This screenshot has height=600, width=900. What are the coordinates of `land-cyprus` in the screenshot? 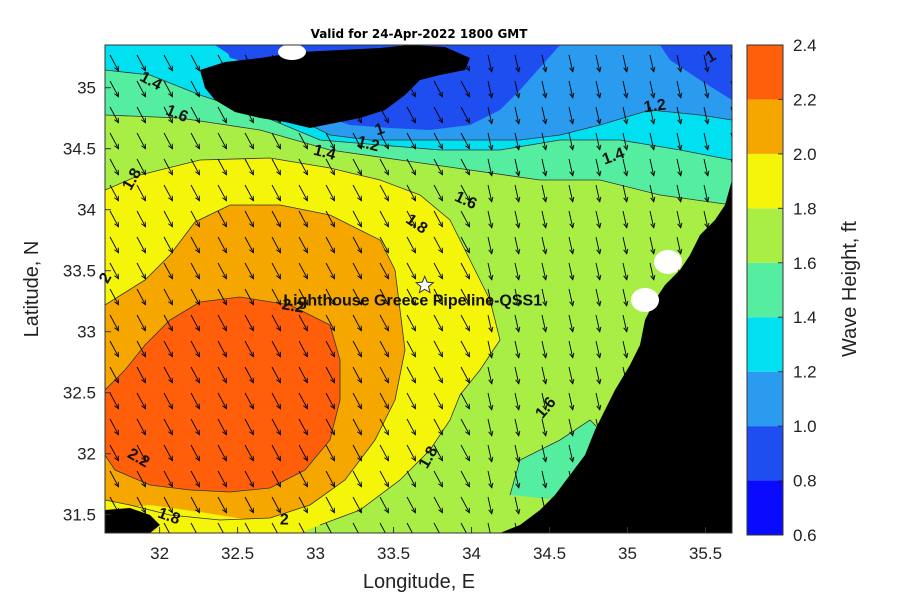 It's located at (335, 86).